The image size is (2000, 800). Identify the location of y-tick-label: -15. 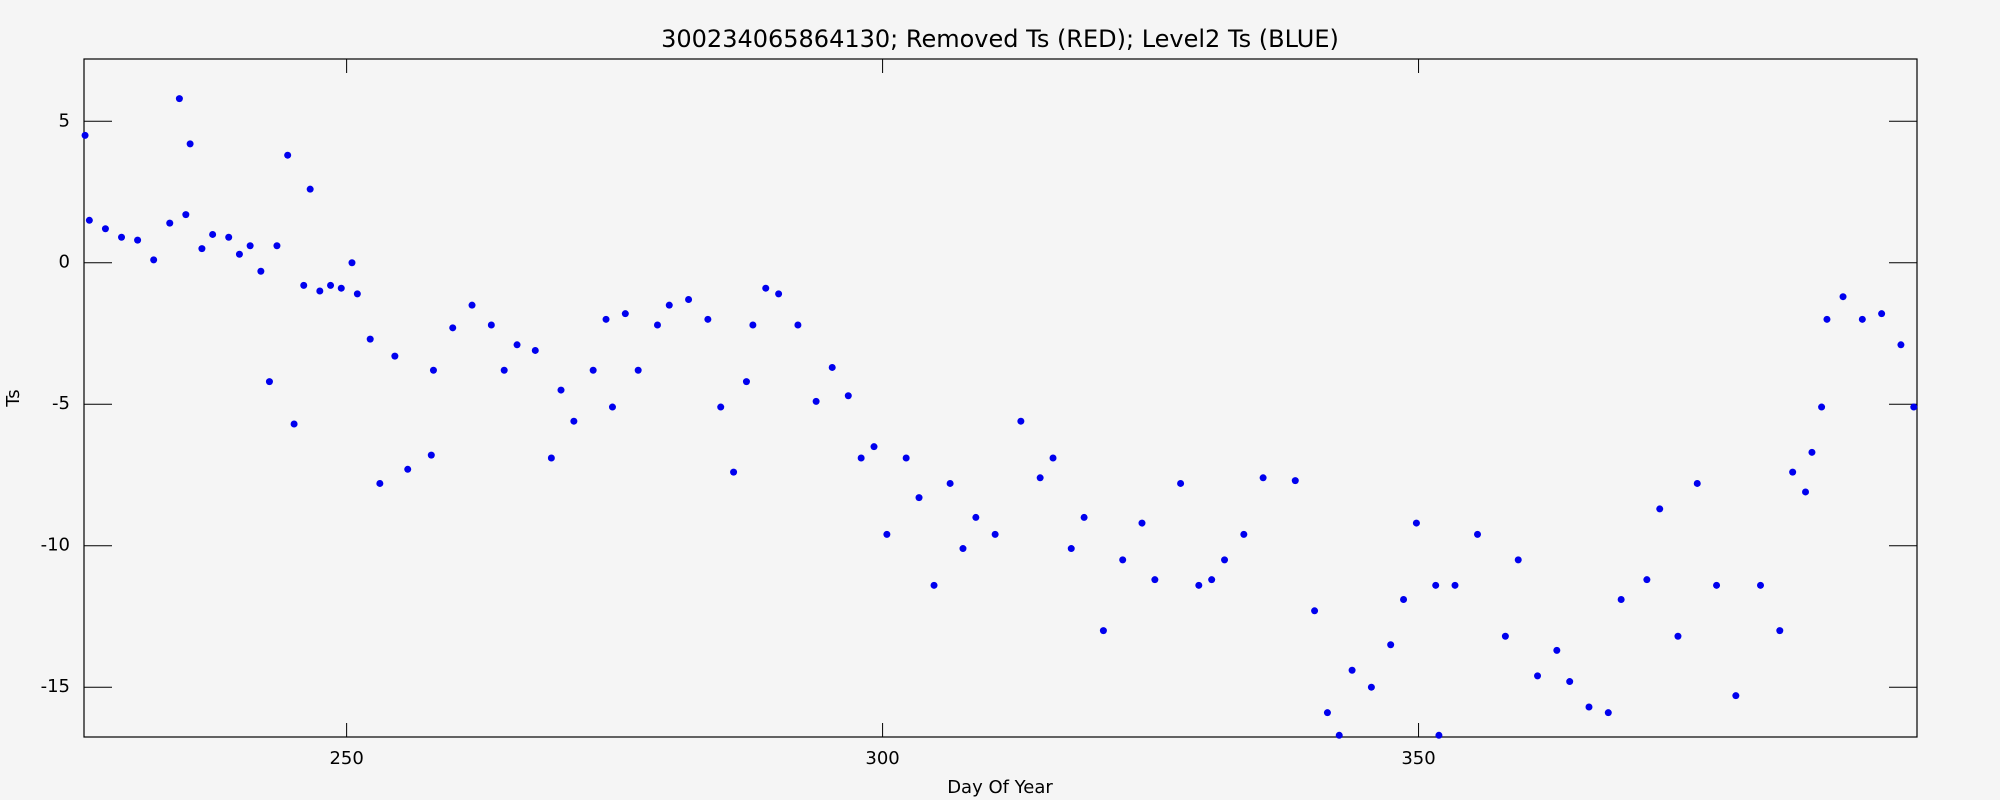
(55, 686).